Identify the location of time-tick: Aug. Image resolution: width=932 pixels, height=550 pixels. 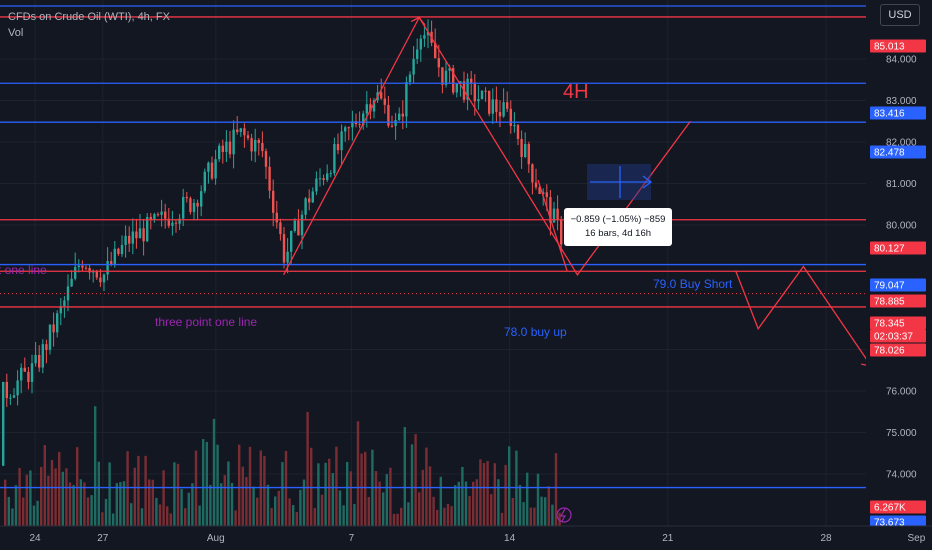
(216, 538).